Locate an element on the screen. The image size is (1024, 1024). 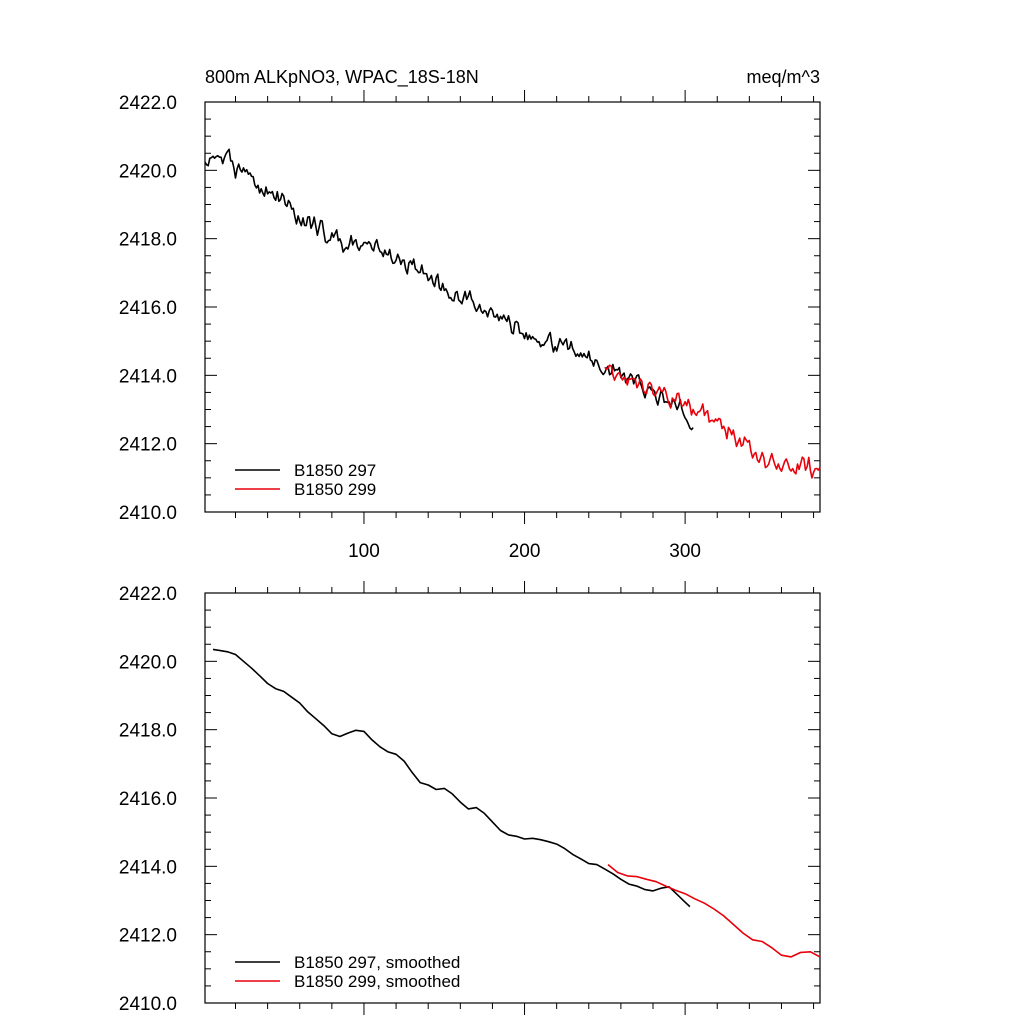
units-label: meq/m^3 is located at coordinates (783, 77).